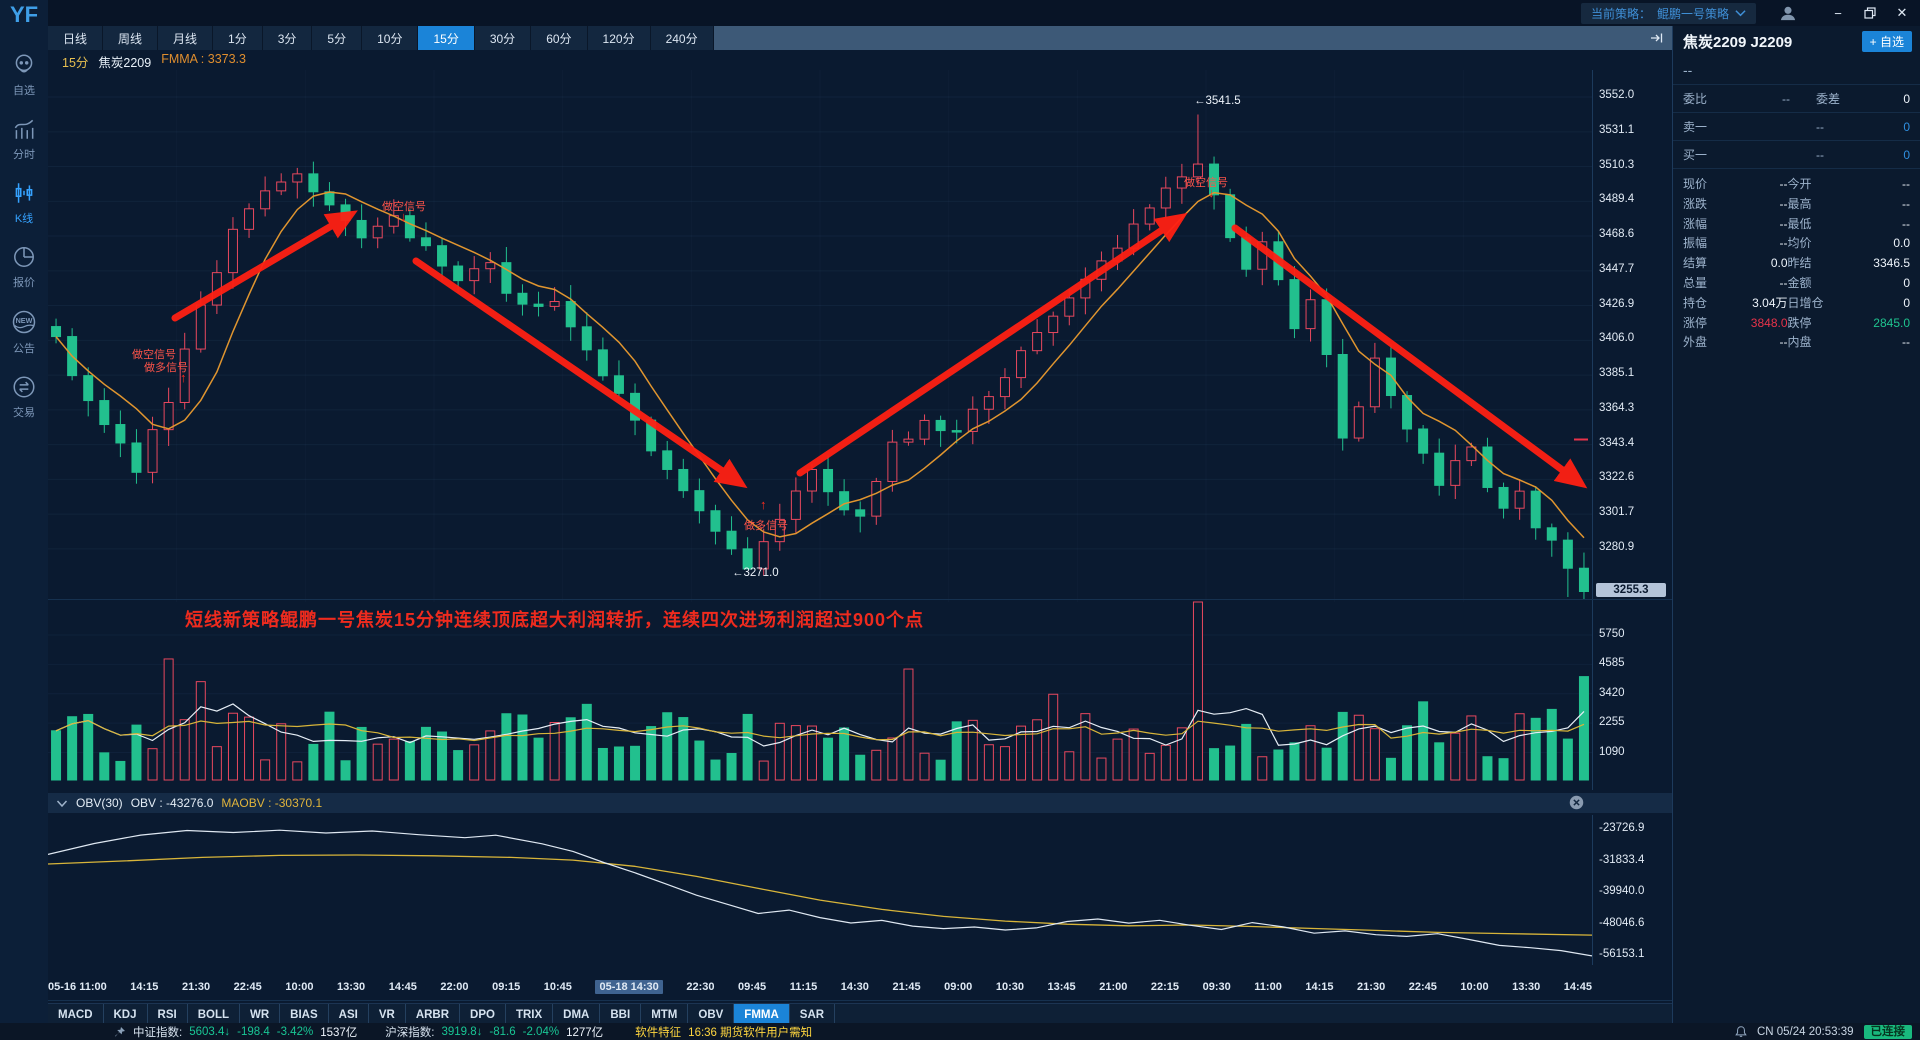 This screenshot has height=1040, width=1920. Describe the element at coordinates (99, 803) in the screenshot. I see `obv-param-label: OBV(30)` at that location.